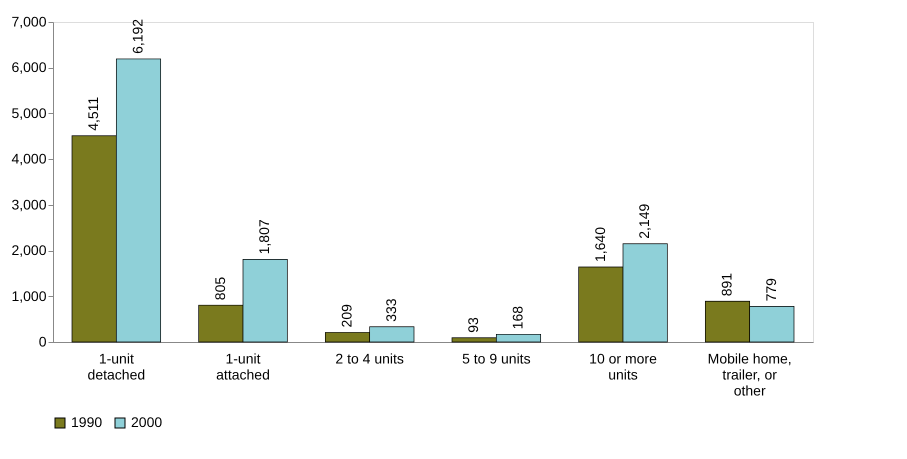 This screenshot has height=459, width=907. I want to click on y-tick-label: 2,000, so click(29, 250).